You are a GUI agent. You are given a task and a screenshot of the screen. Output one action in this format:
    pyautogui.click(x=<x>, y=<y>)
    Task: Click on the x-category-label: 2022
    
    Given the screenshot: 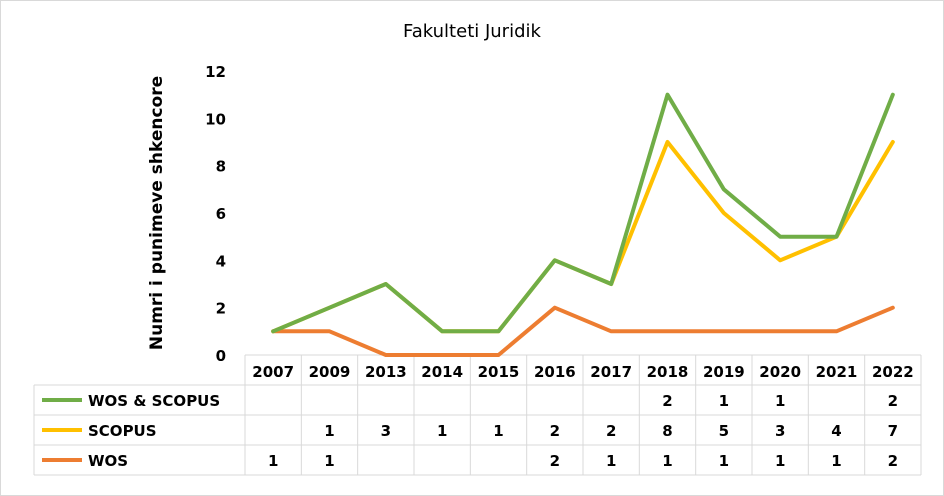 What is the action you would take?
    pyautogui.click(x=893, y=372)
    